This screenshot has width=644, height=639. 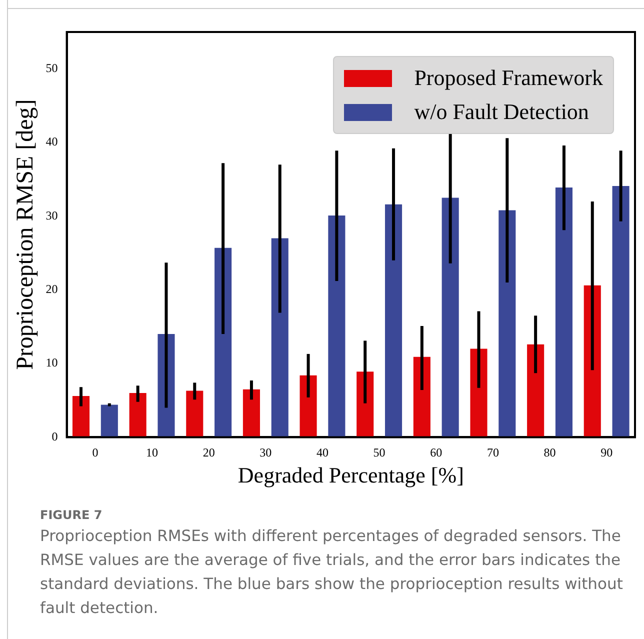 What do you see at coordinates (379, 453) in the screenshot?
I see `x-tick-label: 50` at bounding box center [379, 453].